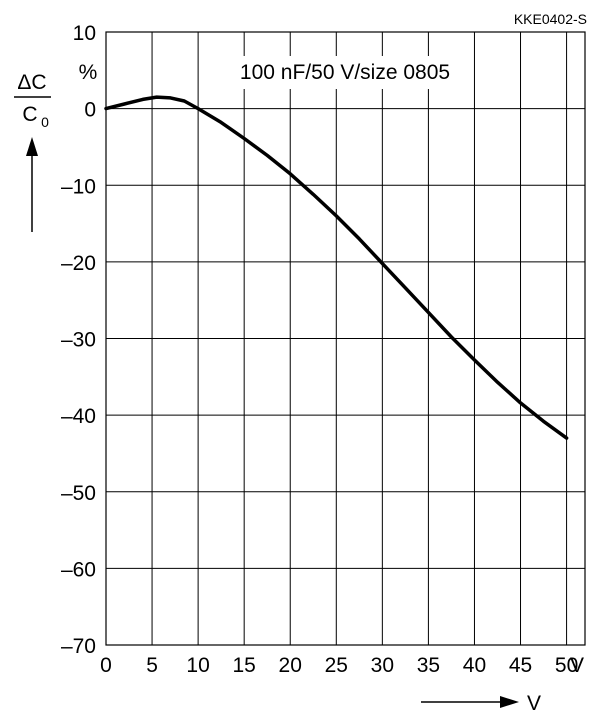 This screenshot has width=592, height=713. I want to click on annotation-background, so click(345, 72).